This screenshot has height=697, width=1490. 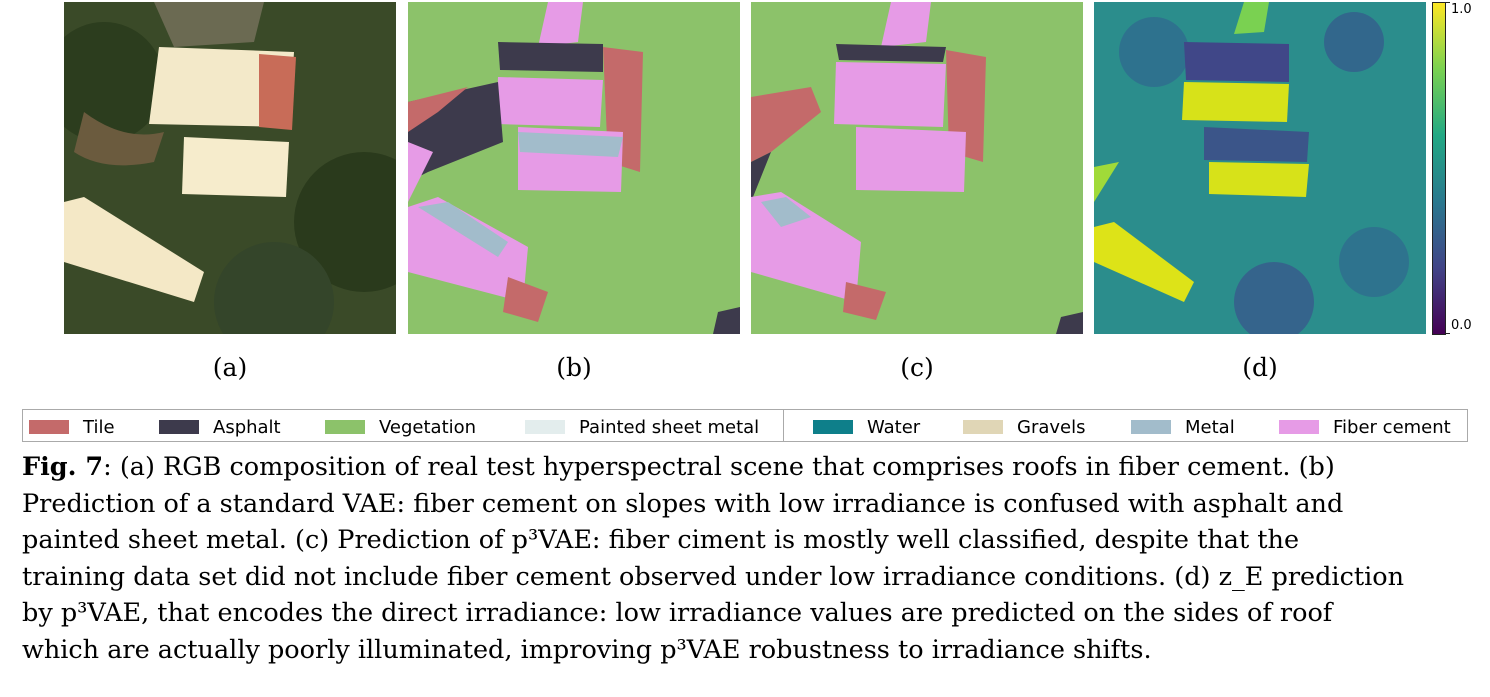 What do you see at coordinates (230, 367) in the screenshot?
I see `panel-label-a: (a)` at bounding box center [230, 367].